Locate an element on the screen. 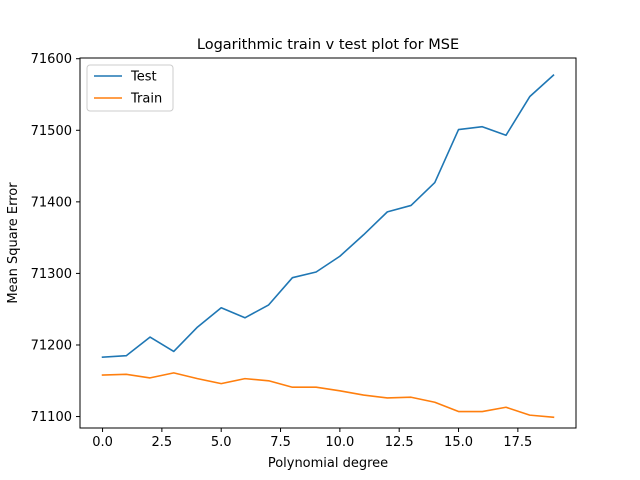 This screenshot has height=480, width=640. y-tick-label: 71600 is located at coordinates (51, 59).